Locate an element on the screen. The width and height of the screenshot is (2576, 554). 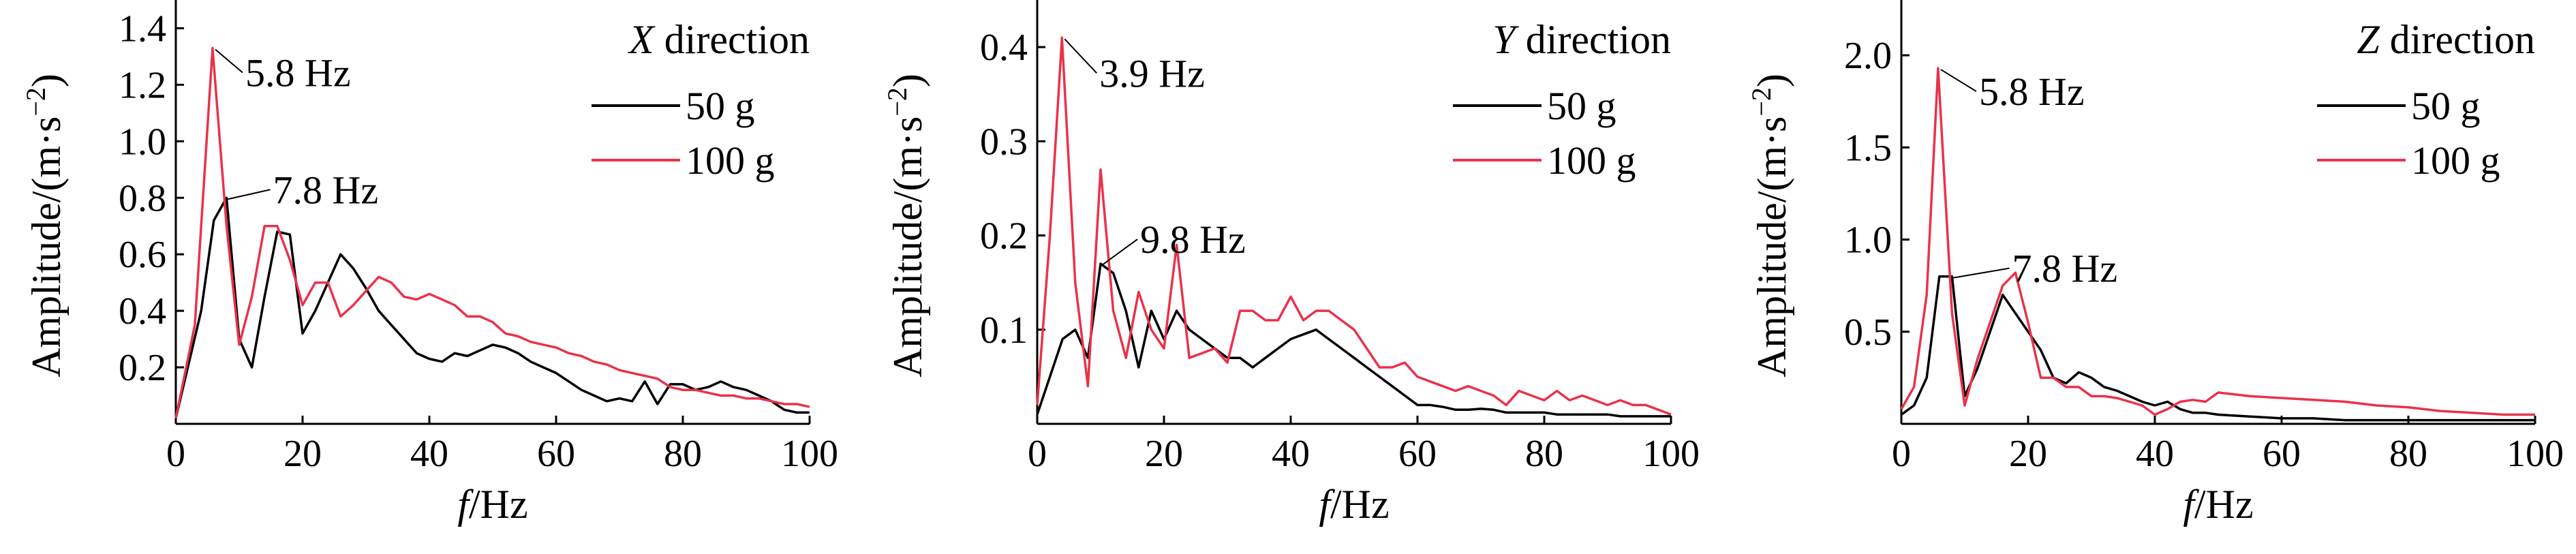
y-tick-label: 2.0 is located at coordinates (1868, 56).